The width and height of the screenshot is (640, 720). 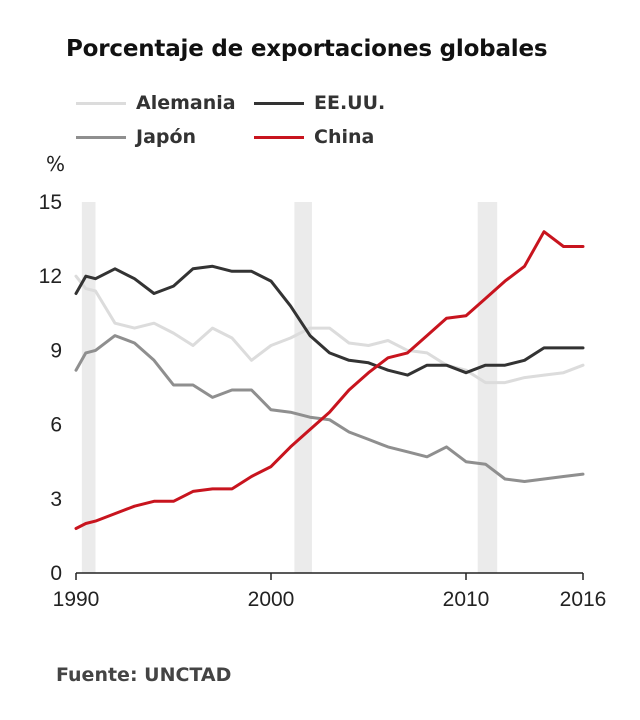 What do you see at coordinates (466, 599) in the screenshot?
I see `x-tick-label-2010: 2010` at bounding box center [466, 599].